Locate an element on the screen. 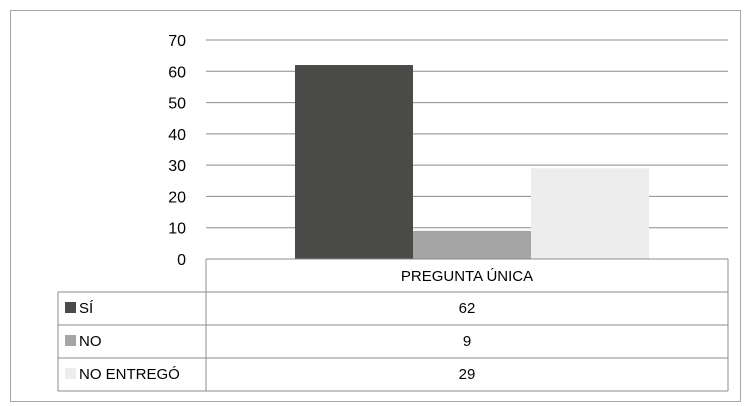  series-name: NO is located at coordinates (90, 341).